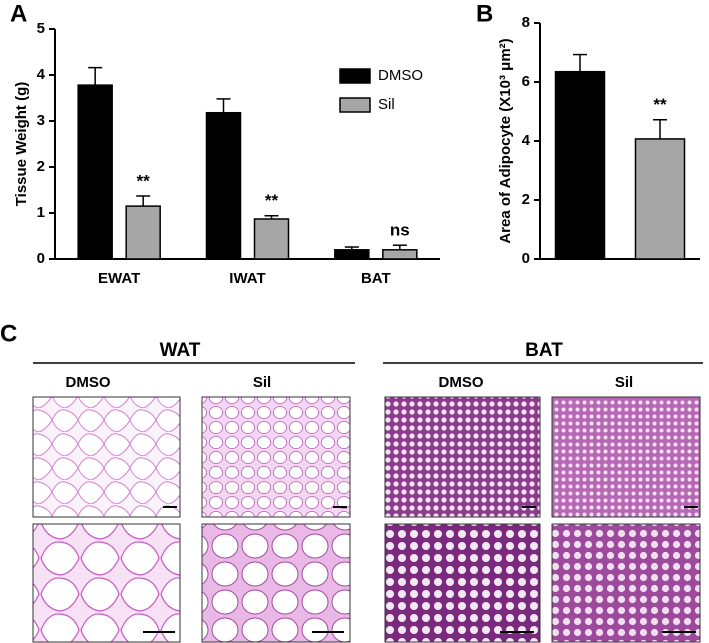 This screenshot has height=643, width=709. What do you see at coordinates (18, 13) in the screenshot?
I see `panel-label: A` at bounding box center [18, 13].